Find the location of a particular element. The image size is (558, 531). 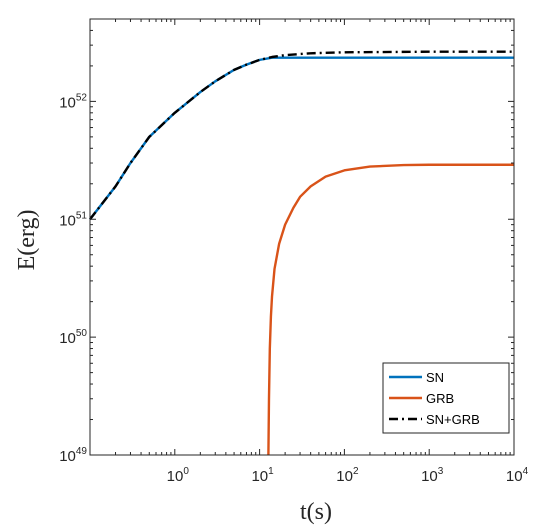

x-axis-title: t(s) is located at coordinates (316, 512).